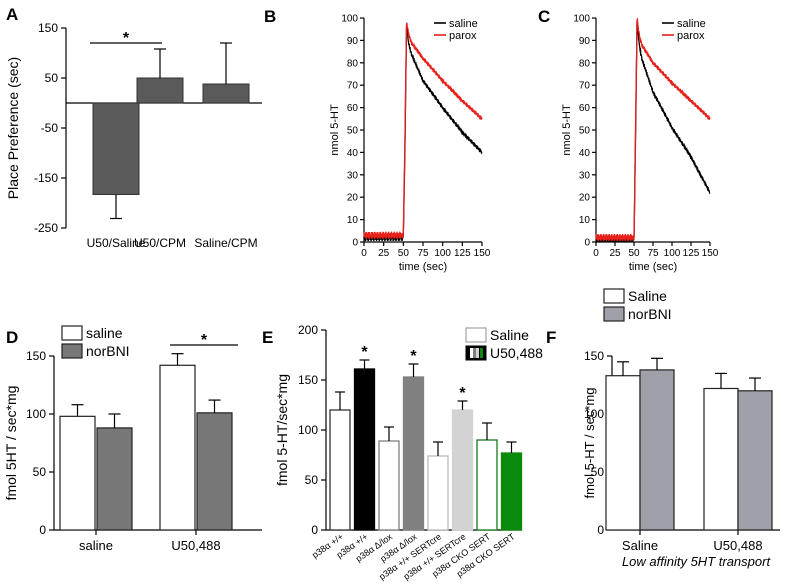 The width and height of the screenshot is (800, 584). I want to click on y-tick-label: 20, so click(353, 198).